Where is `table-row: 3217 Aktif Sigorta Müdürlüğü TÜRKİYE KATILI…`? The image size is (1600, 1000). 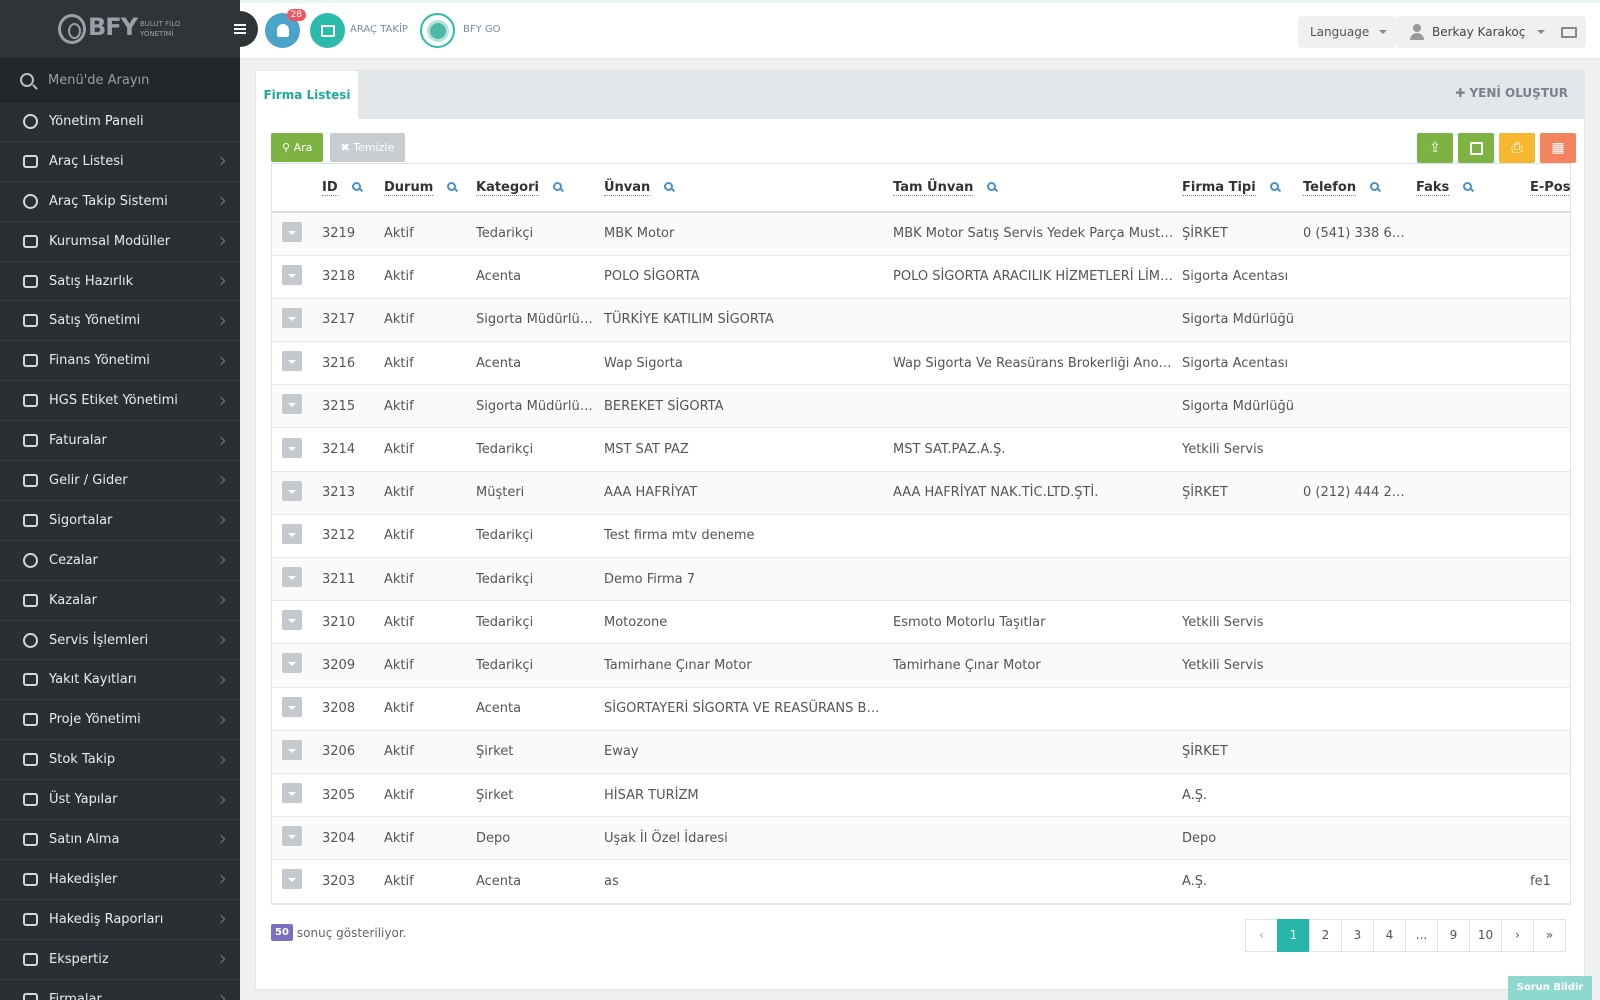
table-row: 3217 Aktif Sigorta Müdürlüğü TÜRKİYE KATILI… is located at coordinates (921, 320).